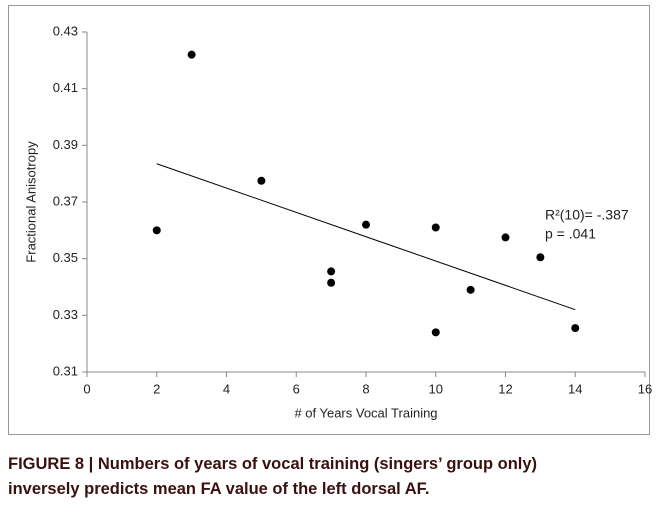  What do you see at coordinates (587, 215) in the screenshot?
I see `annotation: R²(10)= -.387` at bounding box center [587, 215].